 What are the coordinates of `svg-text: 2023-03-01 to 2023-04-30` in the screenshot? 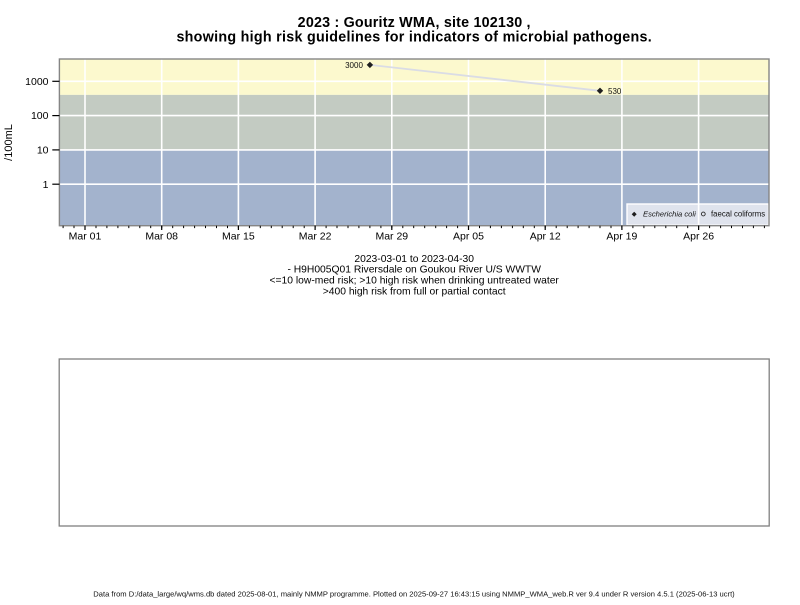 It's located at (414, 259).